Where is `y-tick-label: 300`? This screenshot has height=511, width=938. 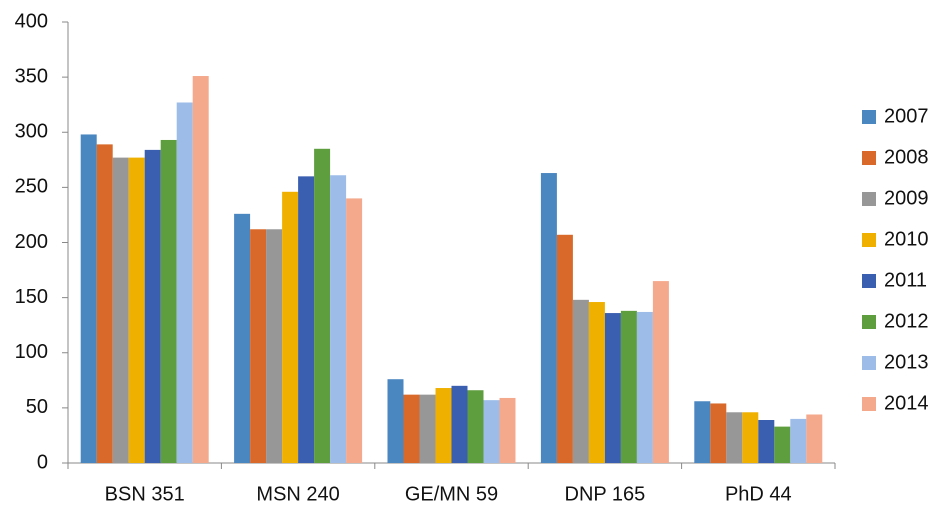
y-tick-label: 300 is located at coordinates (31, 132).